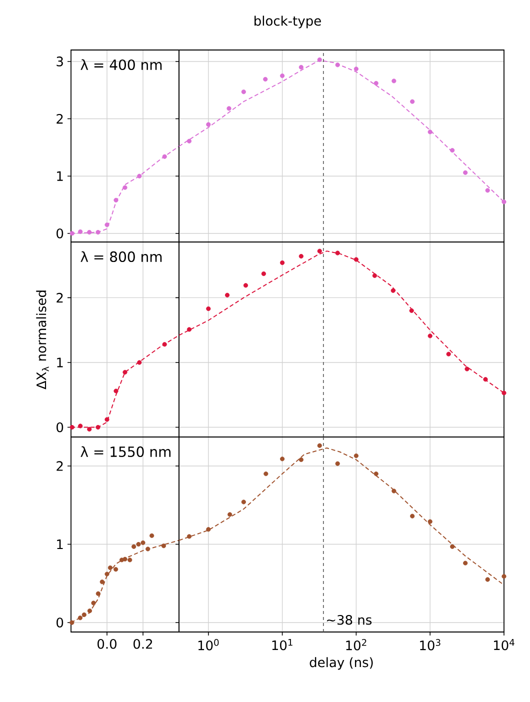 This screenshot has width=530, height=702. What do you see at coordinates (341, 663) in the screenshot?
I see `x-axis-title: delay (ns)` at bounding box center [341, 663].